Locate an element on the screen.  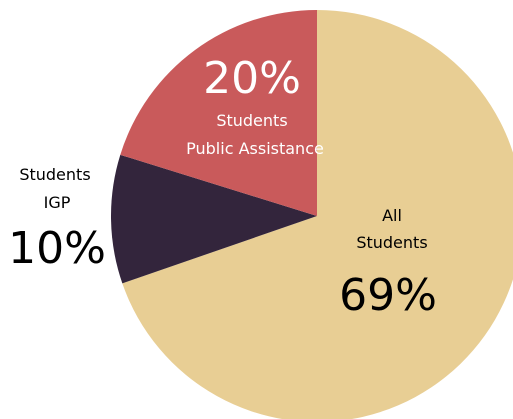
slice-label-igp-line2: IGP is located at coordinates (57, 202).